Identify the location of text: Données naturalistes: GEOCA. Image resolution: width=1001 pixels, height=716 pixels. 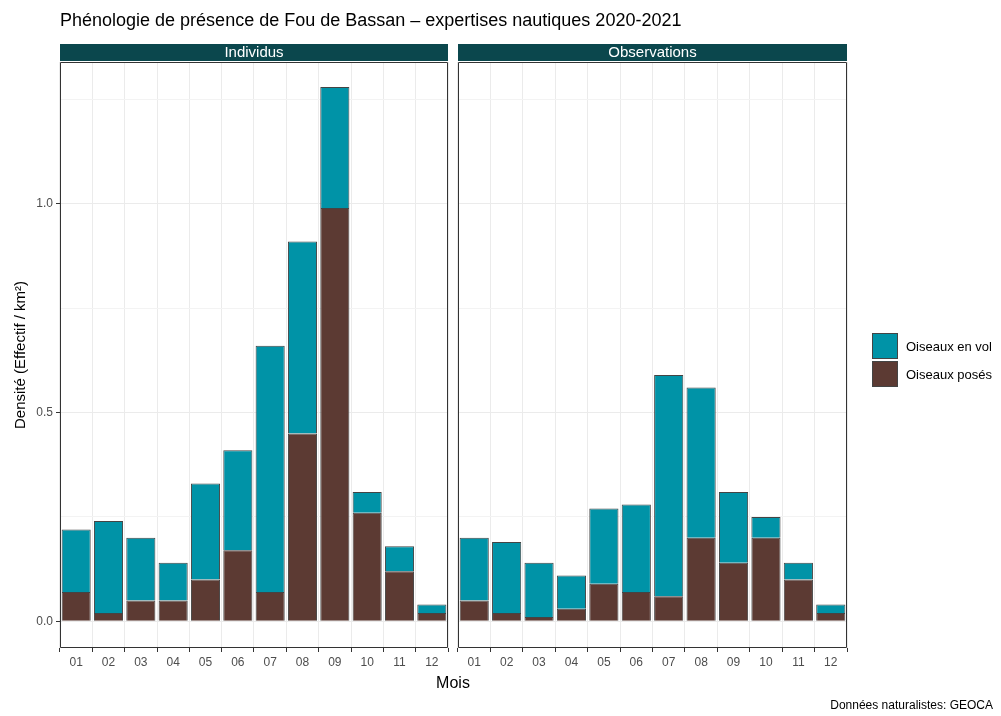
(911, 705).